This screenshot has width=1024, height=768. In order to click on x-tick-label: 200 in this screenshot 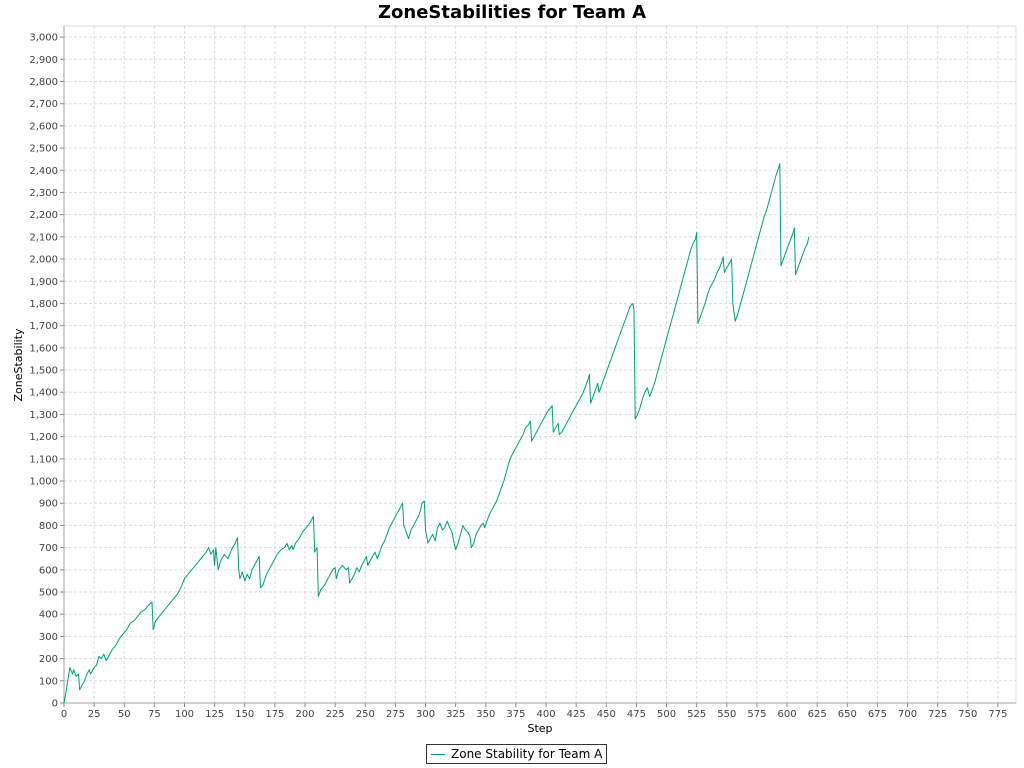, I will do `click(304, 714)`.